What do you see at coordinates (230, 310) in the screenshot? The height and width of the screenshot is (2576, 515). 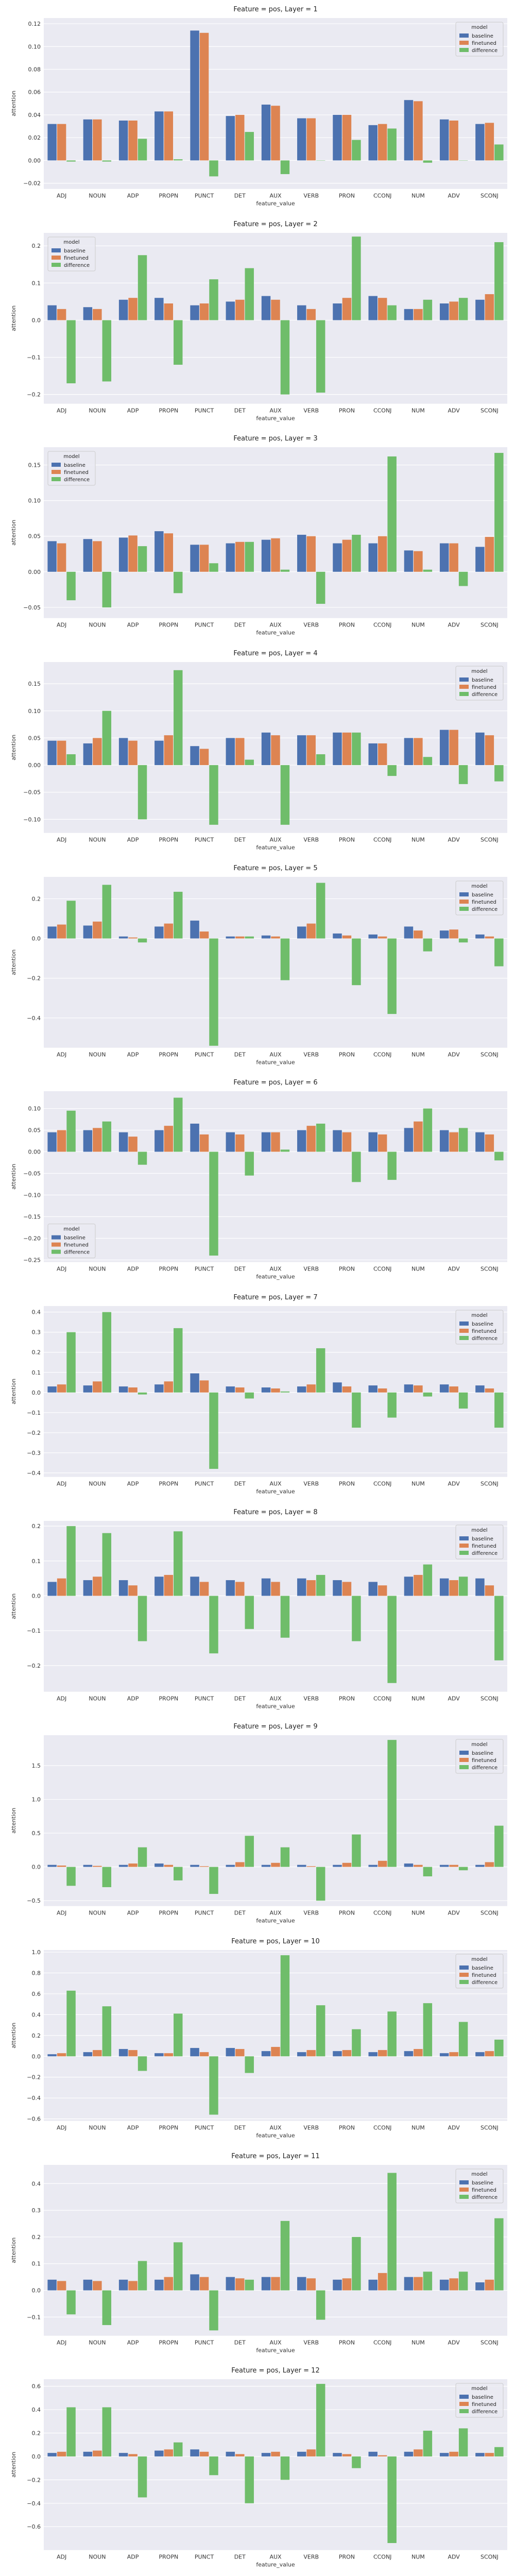 I see `bar-baseline-DET` at bounding box center [230, 310].